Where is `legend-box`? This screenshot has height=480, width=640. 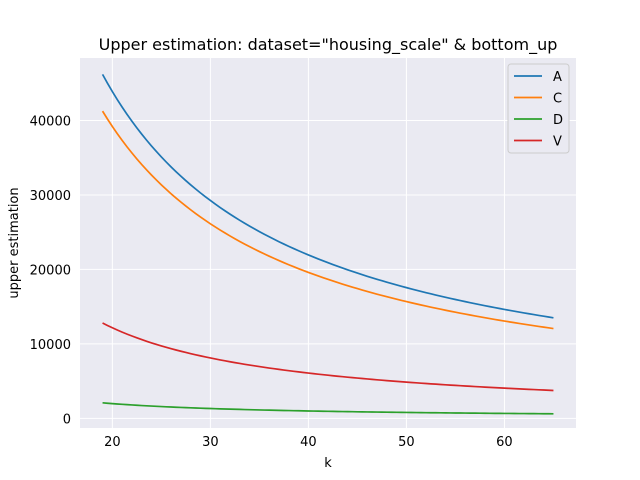
legend-box is located at coordinates (538, 108).